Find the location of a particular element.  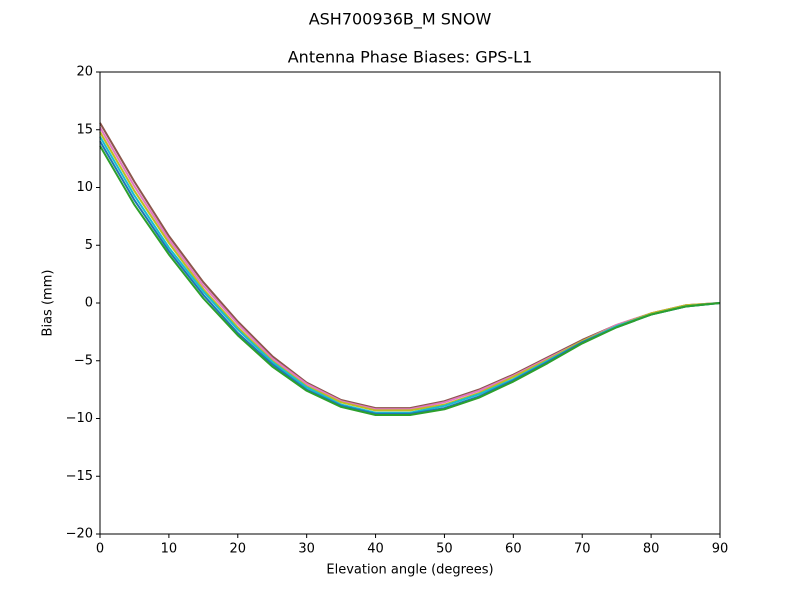

x-tick-label: 90 is located at coordinates (720, 549).